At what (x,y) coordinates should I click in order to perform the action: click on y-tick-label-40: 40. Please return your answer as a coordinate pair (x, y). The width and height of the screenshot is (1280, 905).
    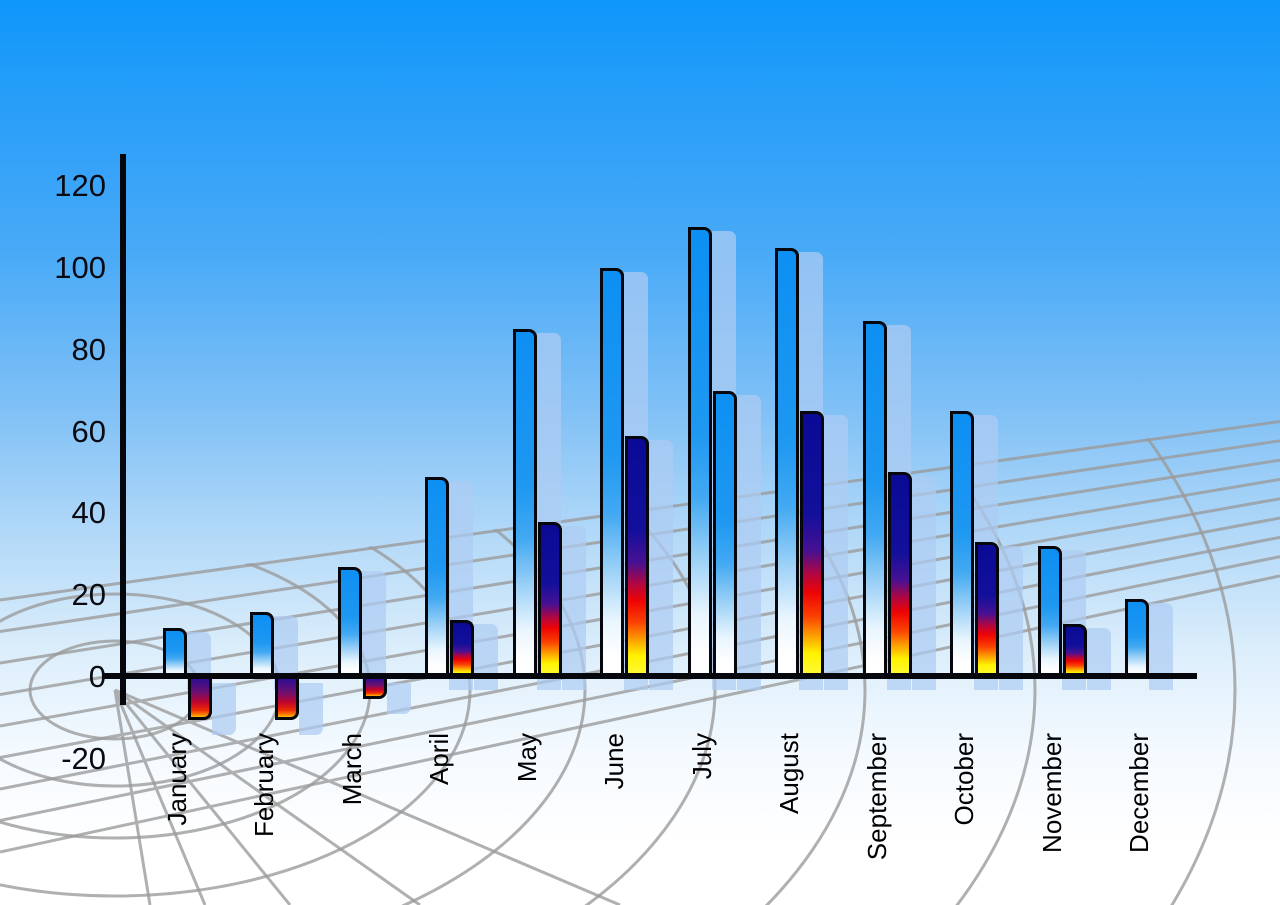
    Looking at the image, I should click on (88, 512).